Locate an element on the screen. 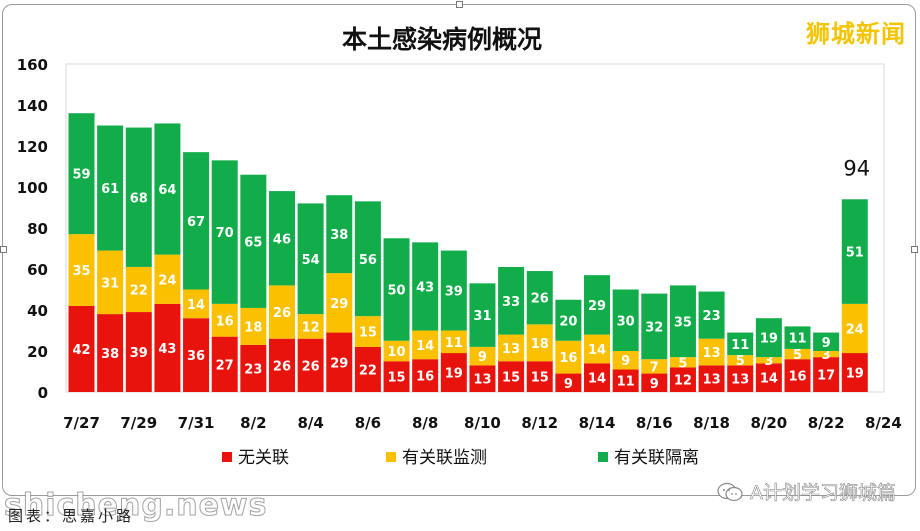  legend-label: 有关联监测 is located at coordinates (444, 458).